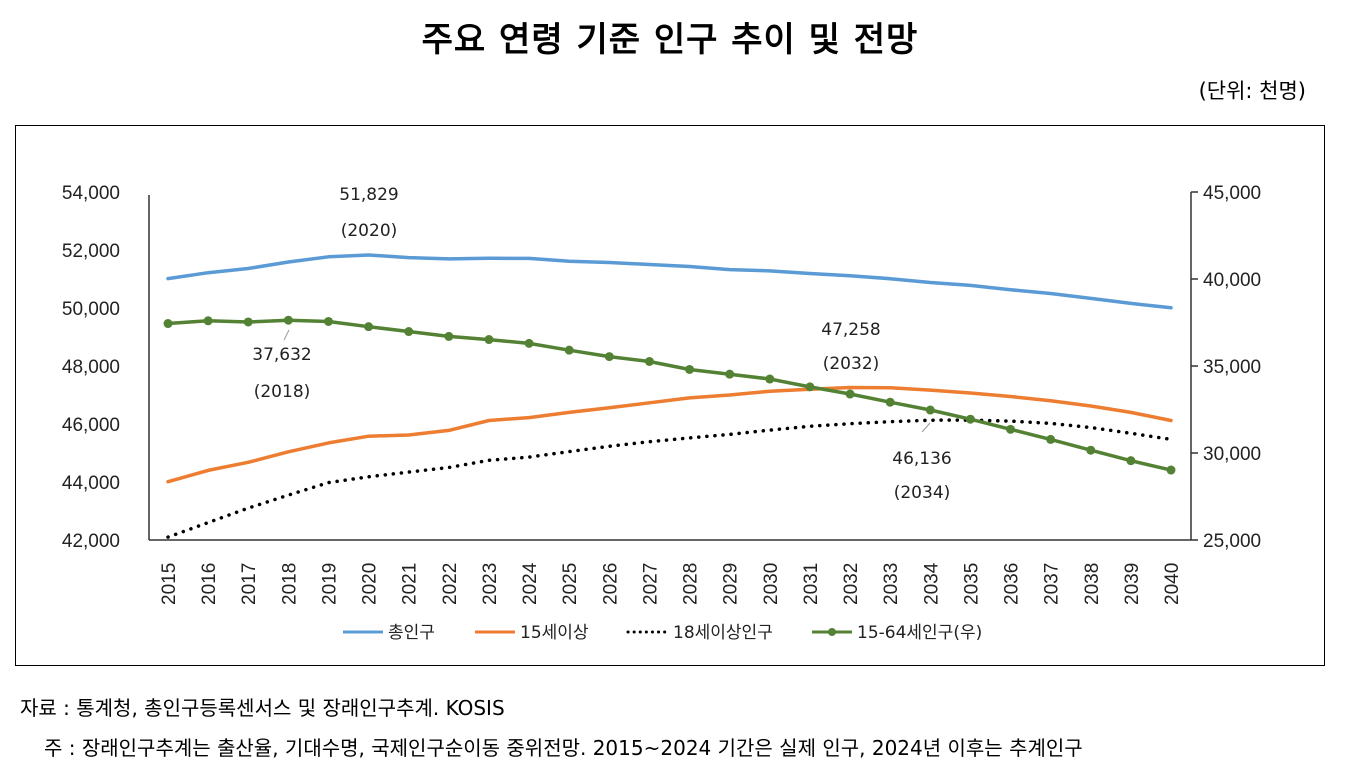 This screenshot has width=1364, height=770. Describe the element at coordinates (832, 632) in the screenshot. I see `legend-marker` at that location.